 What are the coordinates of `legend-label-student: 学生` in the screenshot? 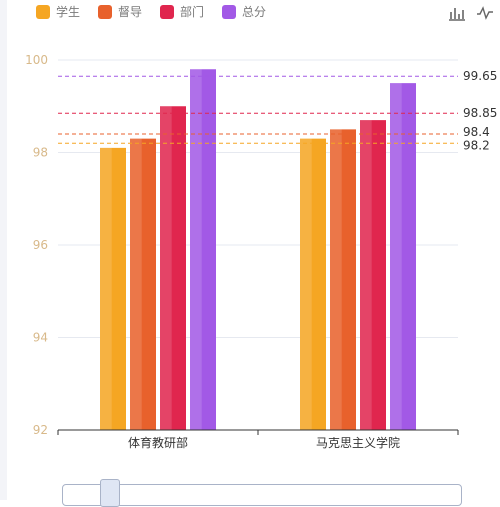 It's located at (68, 12).